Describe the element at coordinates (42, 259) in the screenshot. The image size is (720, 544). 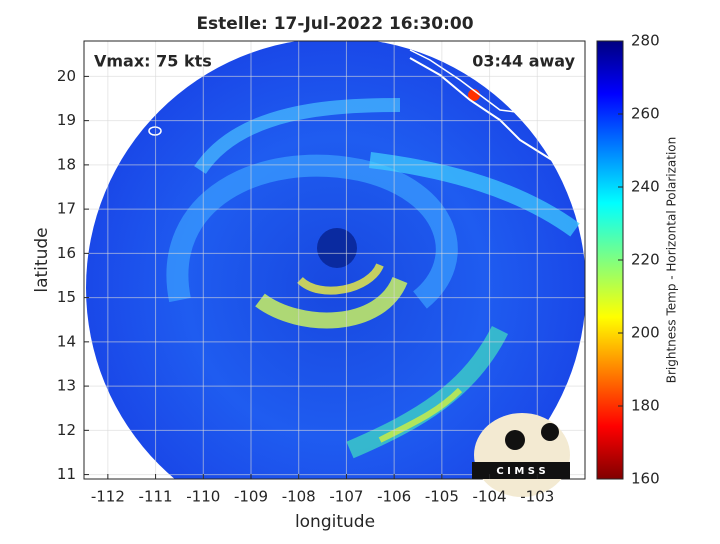
I see `y-axis-label: latitude` at that location.